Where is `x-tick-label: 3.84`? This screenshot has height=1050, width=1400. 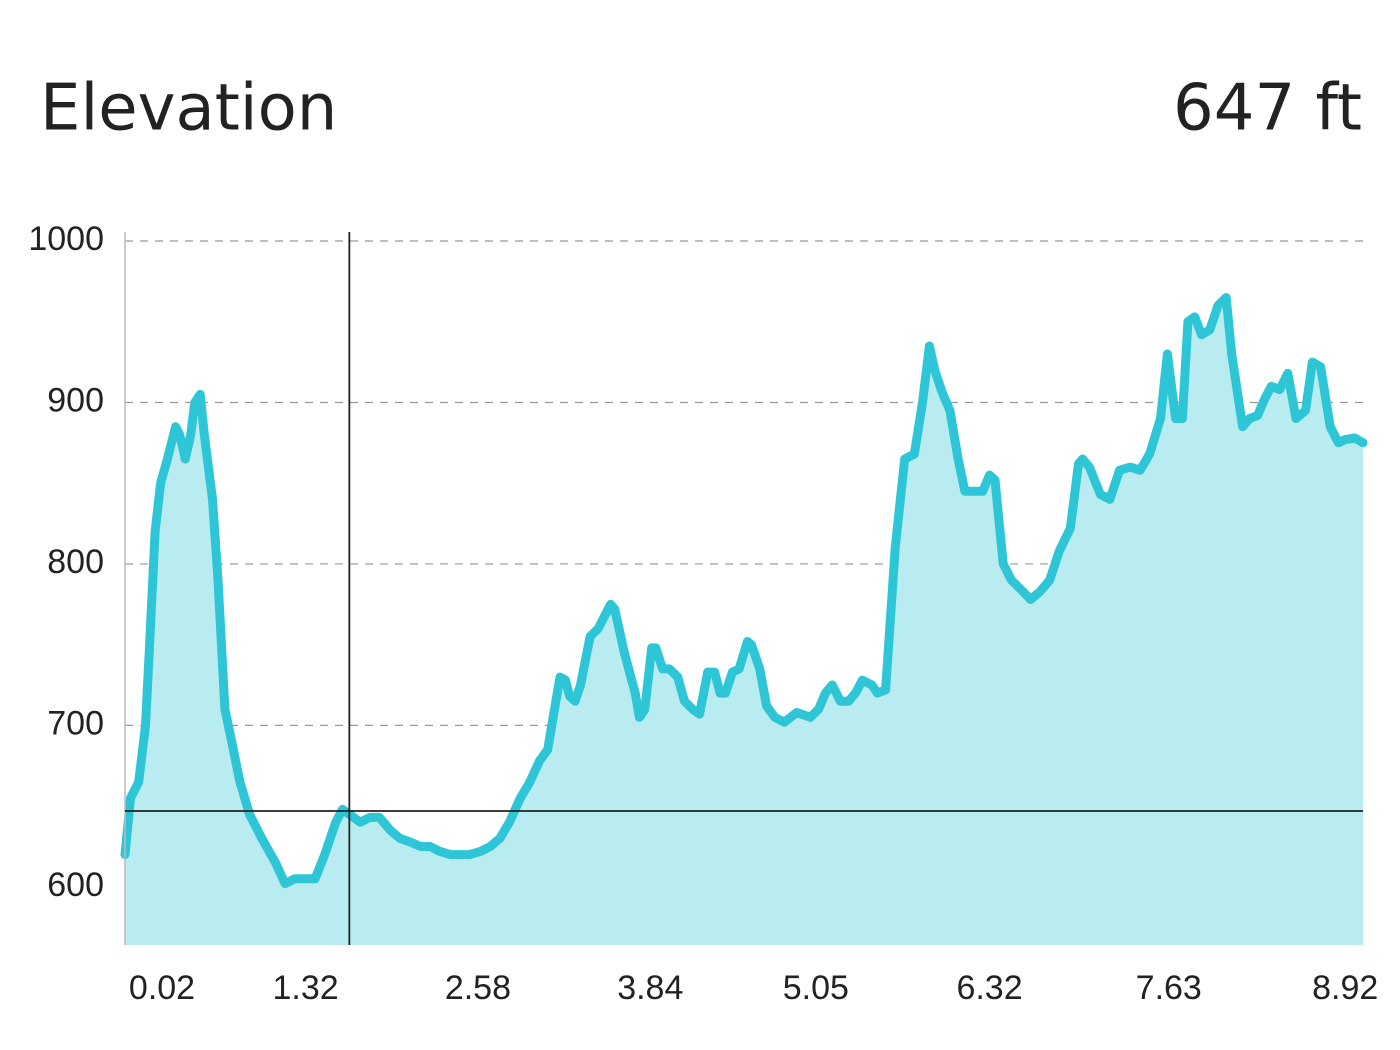
x-tick-label: 3.84 is located at coordinates (650, 988).